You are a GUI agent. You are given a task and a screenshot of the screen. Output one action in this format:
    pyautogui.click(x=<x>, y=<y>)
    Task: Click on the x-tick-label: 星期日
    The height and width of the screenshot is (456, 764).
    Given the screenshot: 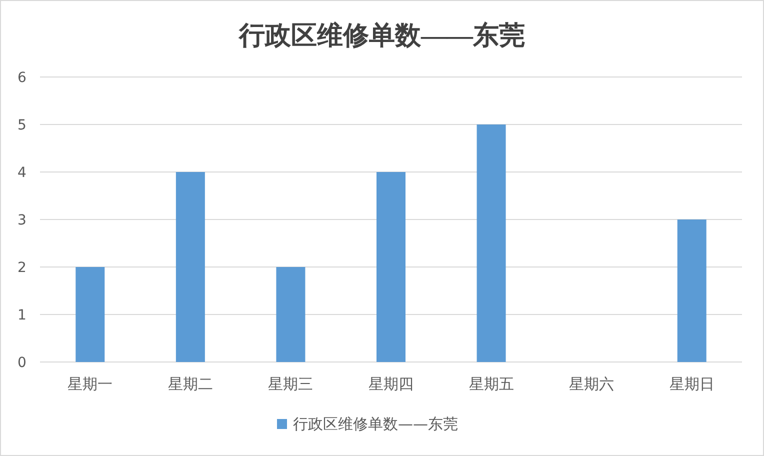 What is the action you would take?
    pyautogui.click(x=691, y=384)
    